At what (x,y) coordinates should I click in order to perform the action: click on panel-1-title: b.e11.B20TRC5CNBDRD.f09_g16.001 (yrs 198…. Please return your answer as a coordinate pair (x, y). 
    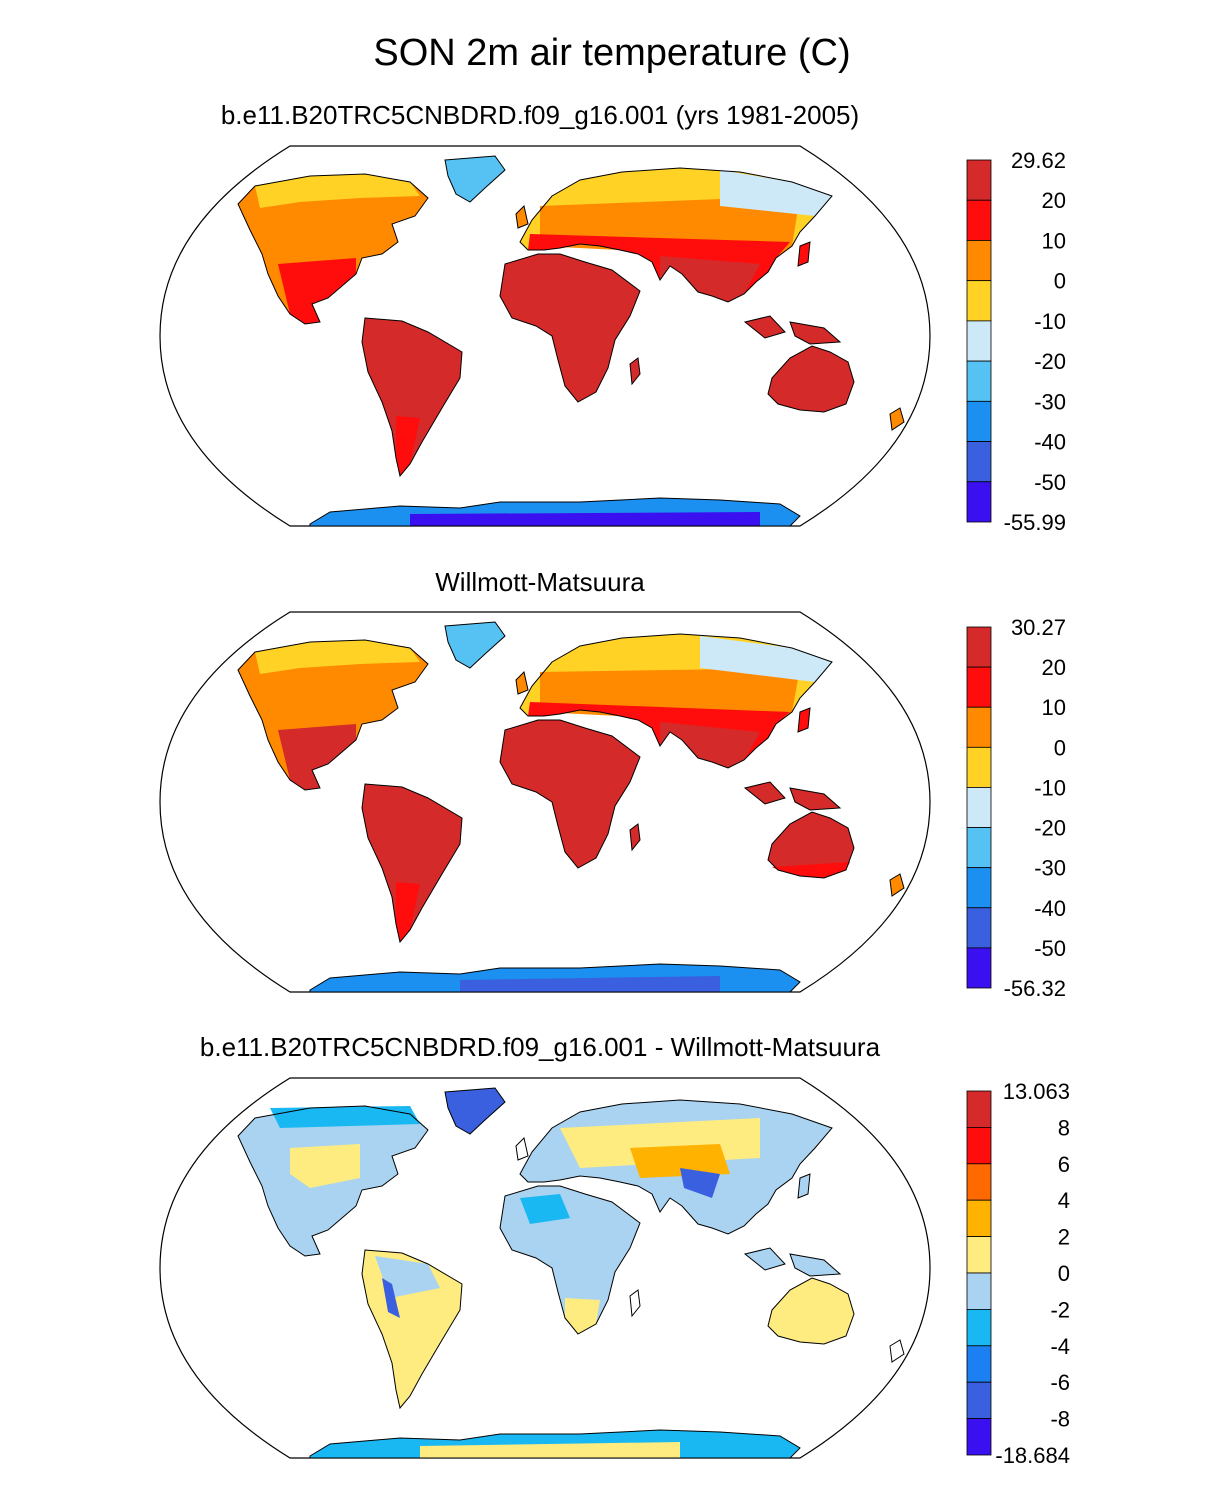
    Looking at the image, I should click on (540, 115).